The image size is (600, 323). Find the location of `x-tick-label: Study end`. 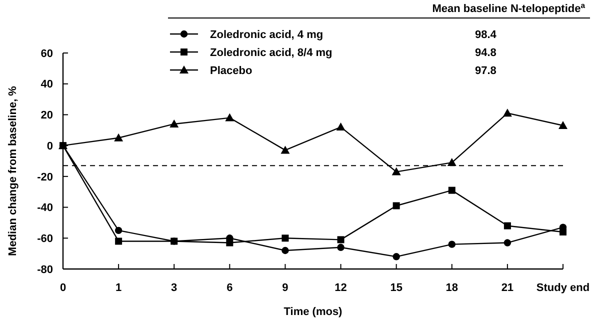

x-tick-label: Study end is located at coordinates (563, 288).